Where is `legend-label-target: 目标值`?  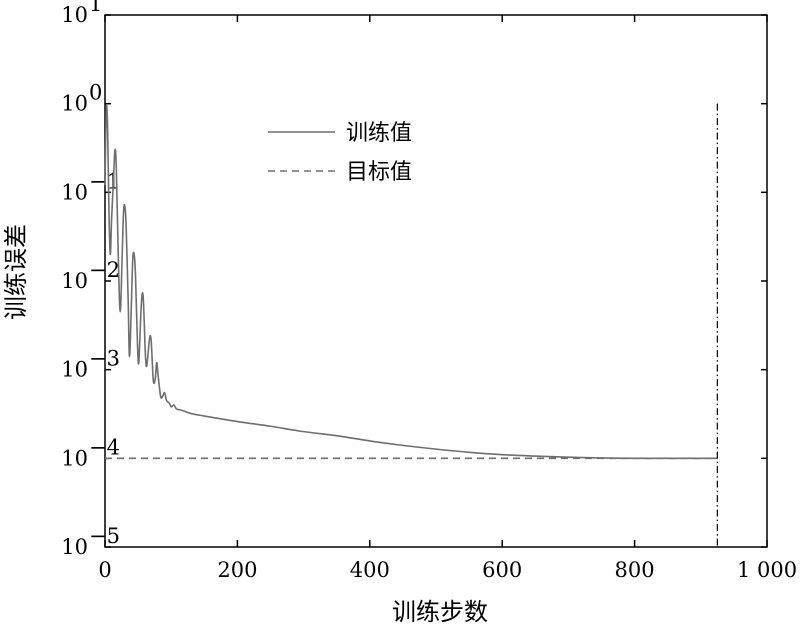
legend-label-target: 目标值 is located at coordinates (379, 172).